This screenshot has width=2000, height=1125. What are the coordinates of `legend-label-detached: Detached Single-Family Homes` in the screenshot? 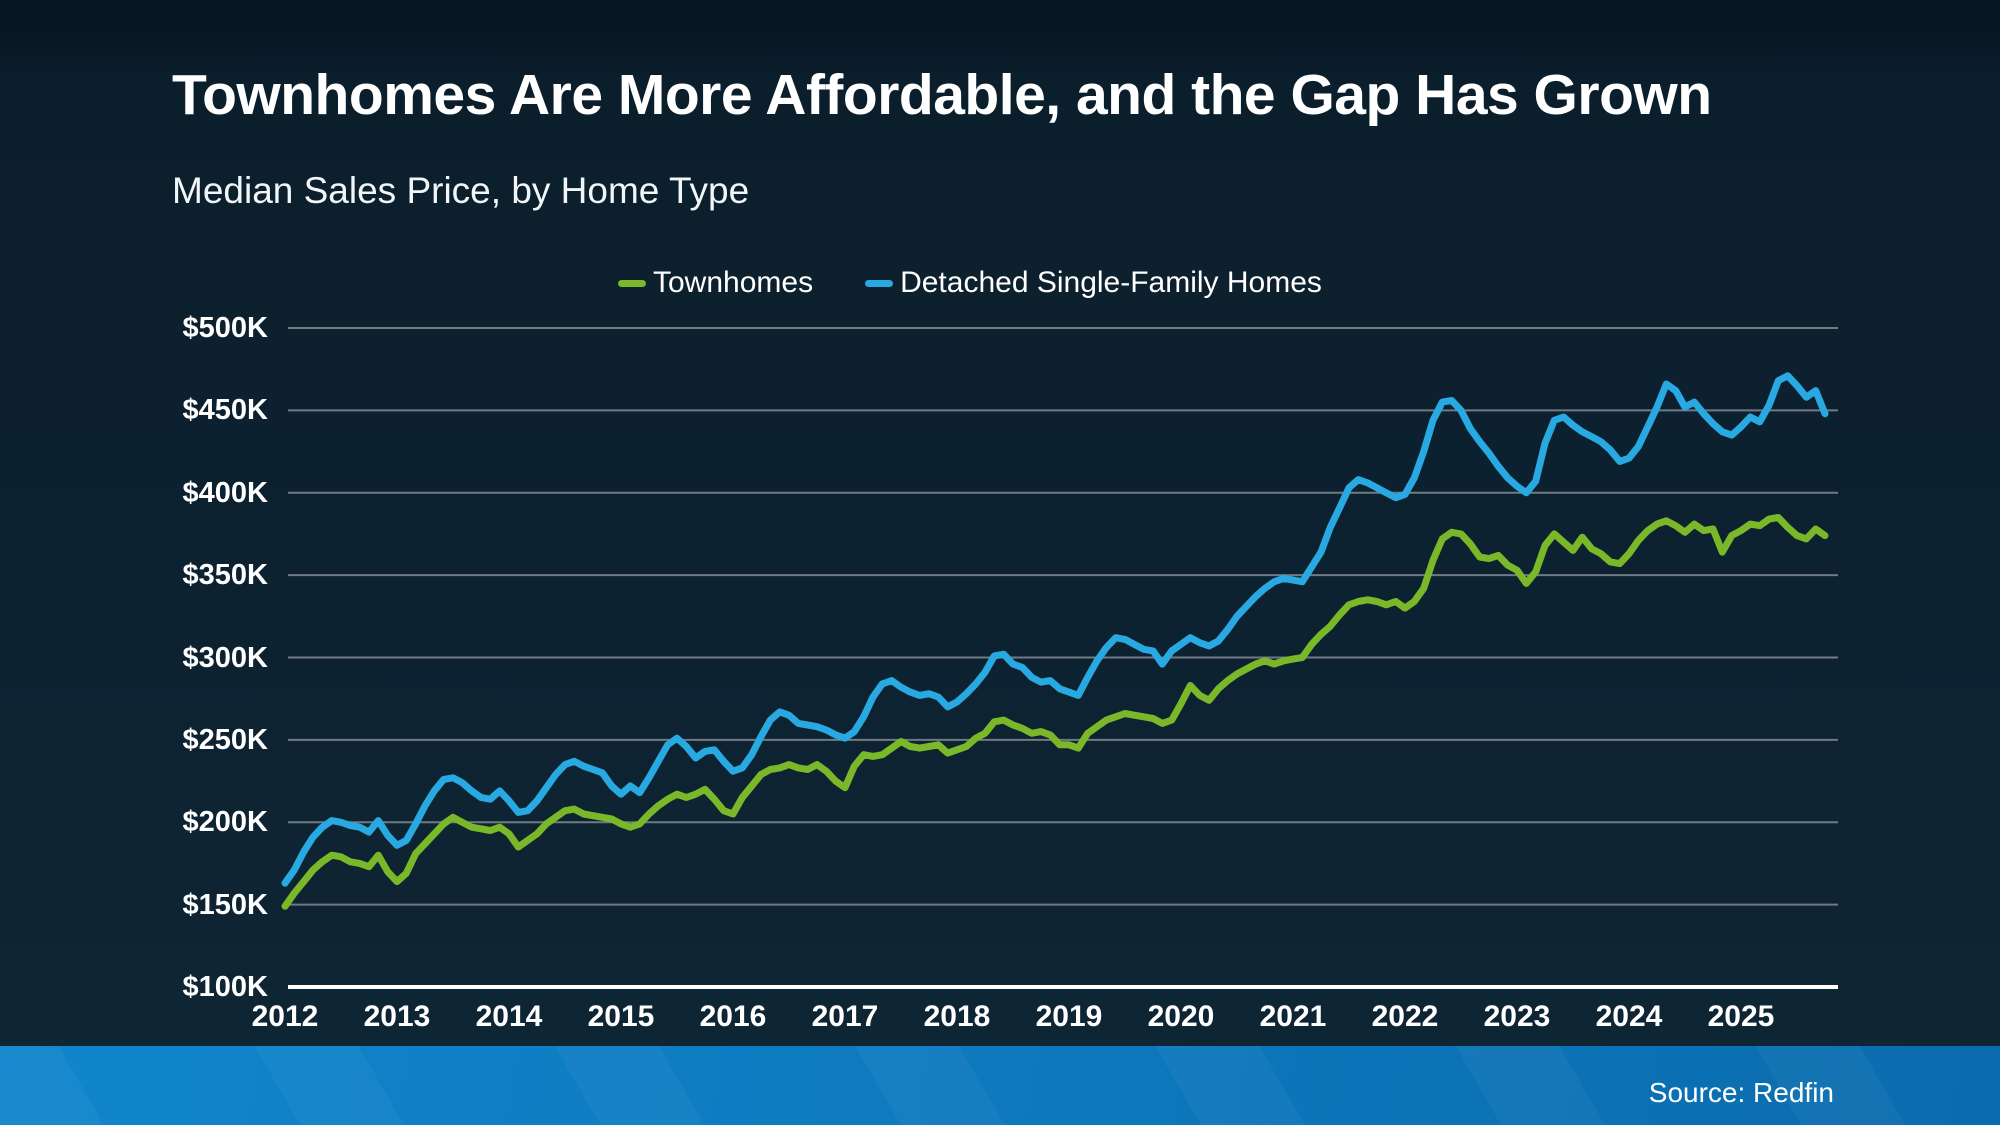 It's located at (1111, 282).